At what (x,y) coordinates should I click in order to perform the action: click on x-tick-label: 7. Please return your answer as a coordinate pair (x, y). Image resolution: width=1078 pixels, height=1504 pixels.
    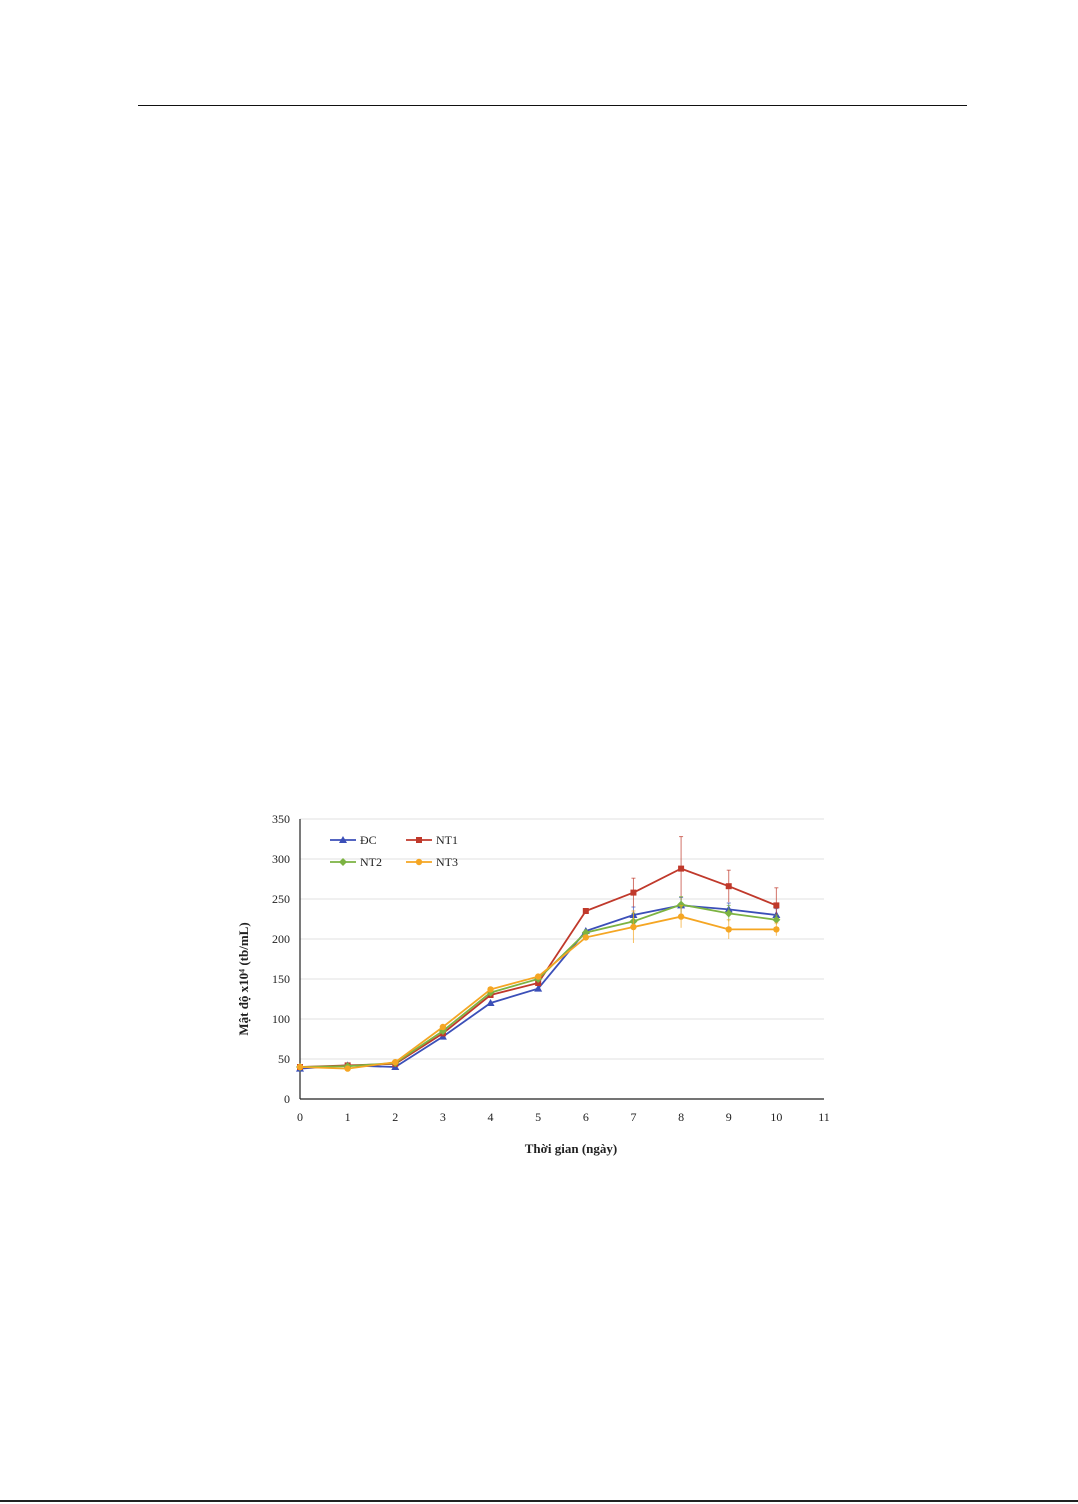
    Looking at the image, I should click on (633, 1117).